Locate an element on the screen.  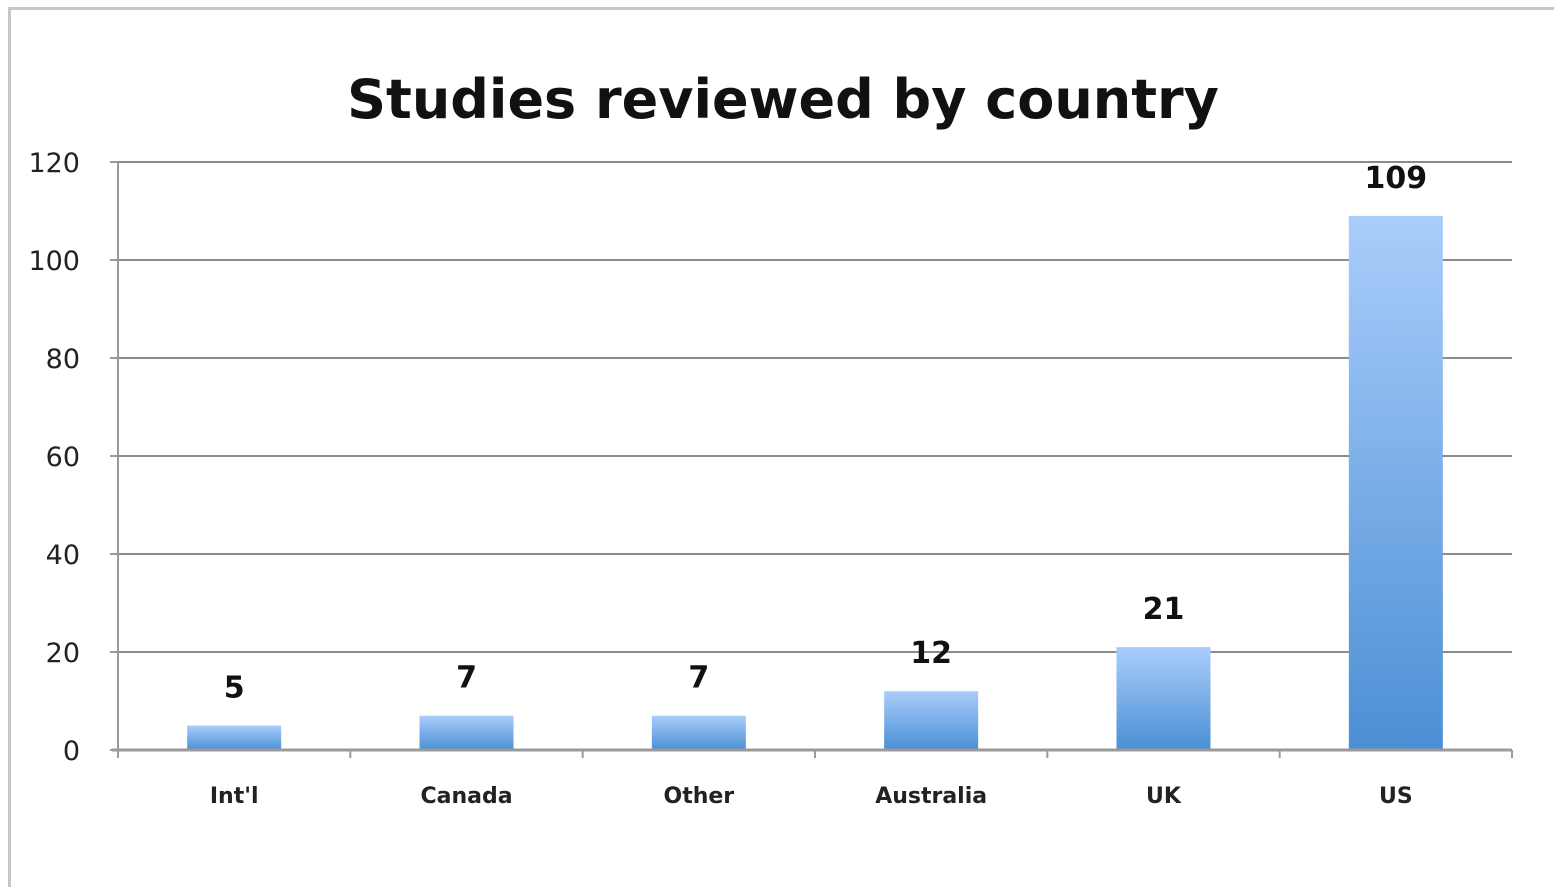
y-tick-label: 40 is located at coordinates (63, 555).